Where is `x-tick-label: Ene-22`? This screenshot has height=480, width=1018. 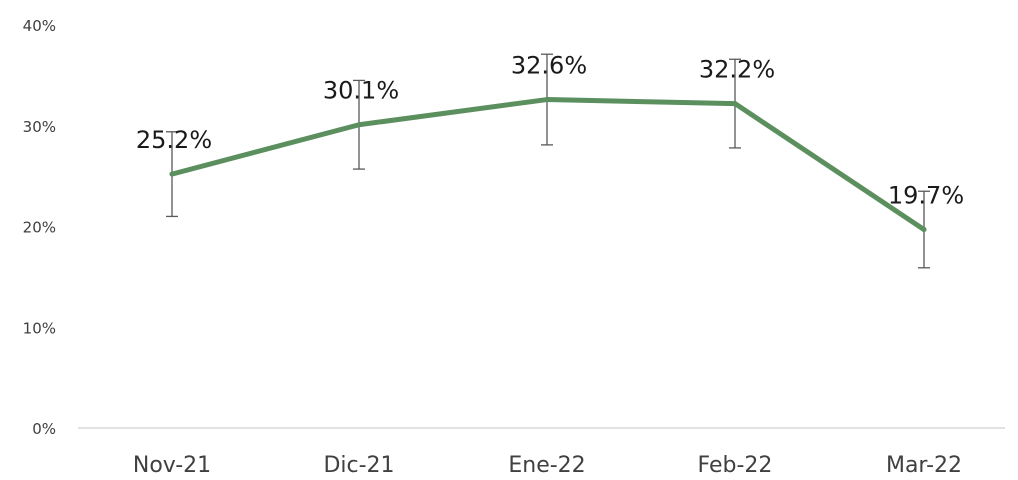 x-tick-label: Ene-22 is located at coordinates (546, 464).